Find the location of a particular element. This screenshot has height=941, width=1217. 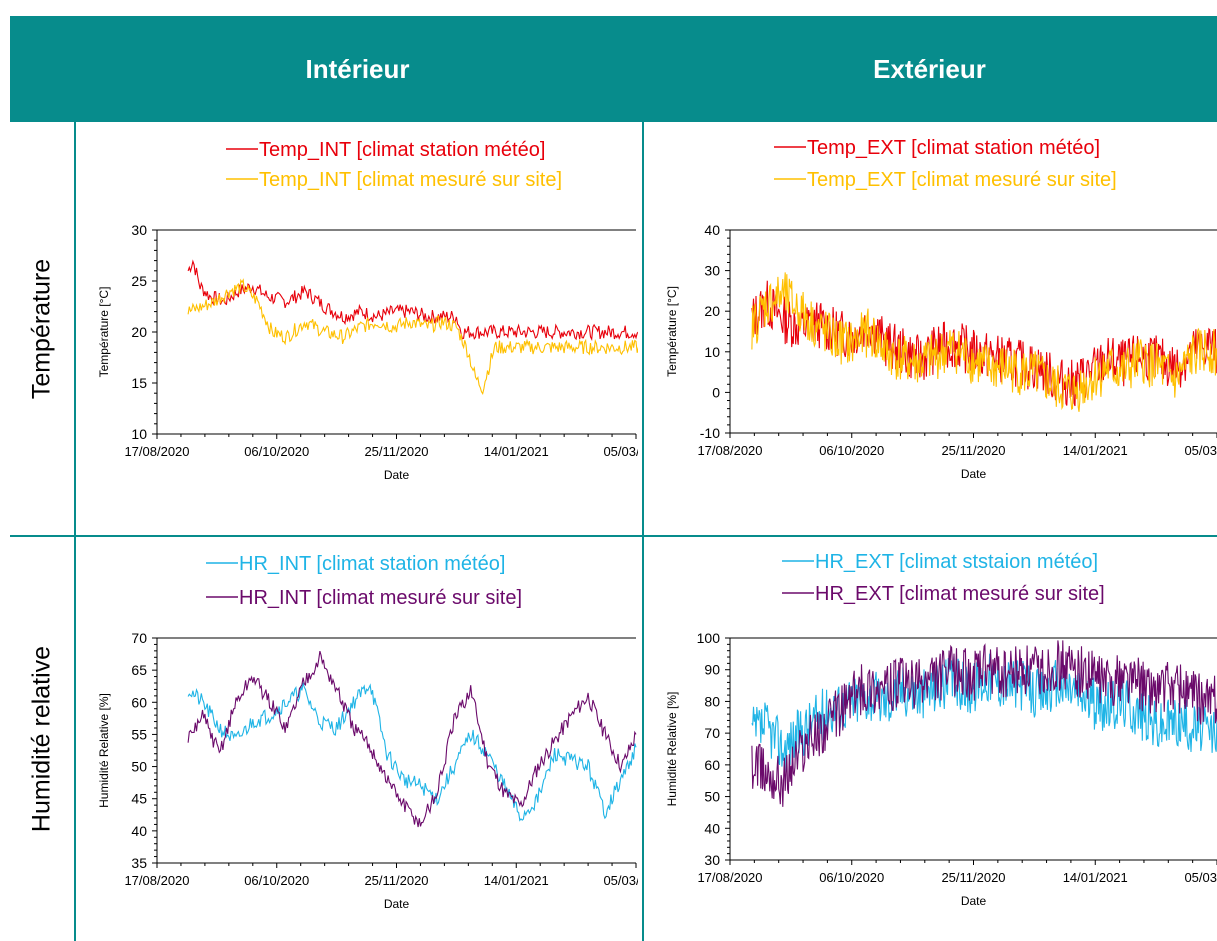

column-divider-middle is located at coordinates (643, 531).